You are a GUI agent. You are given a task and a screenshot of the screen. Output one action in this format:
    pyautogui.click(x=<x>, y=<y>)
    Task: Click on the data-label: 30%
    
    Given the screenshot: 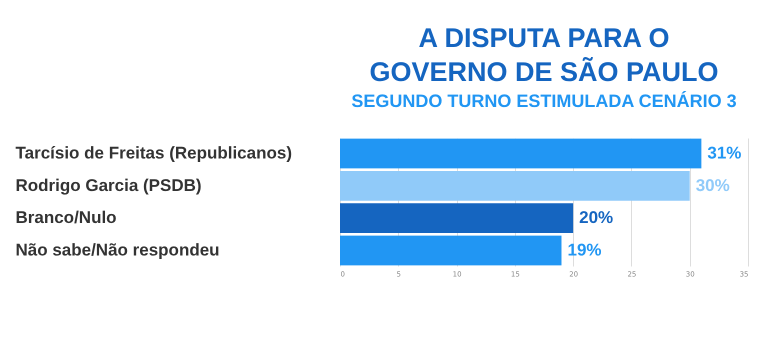 What is the action you would take?
    pyautogui.click(x=713, y=185)
    